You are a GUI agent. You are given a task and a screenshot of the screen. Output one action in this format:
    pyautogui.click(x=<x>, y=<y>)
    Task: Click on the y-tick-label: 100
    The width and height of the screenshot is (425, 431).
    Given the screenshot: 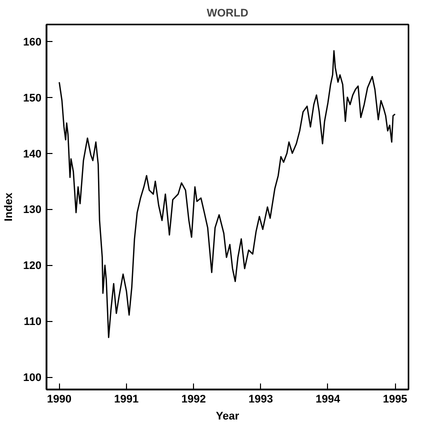 What is the action you would take?
    pyautogui.click(x=32, y=378)
    